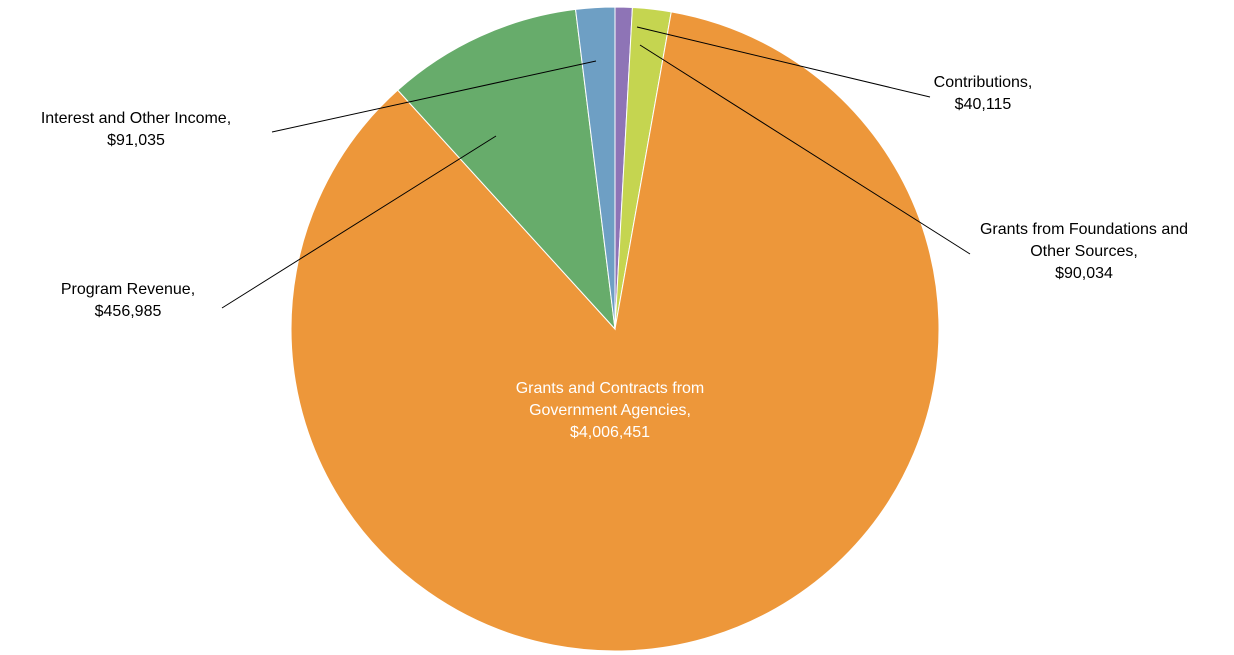  Describe the element at coordinates (1084, 273) in the screenshot. I see `data-label-line: $90,034` at that location.